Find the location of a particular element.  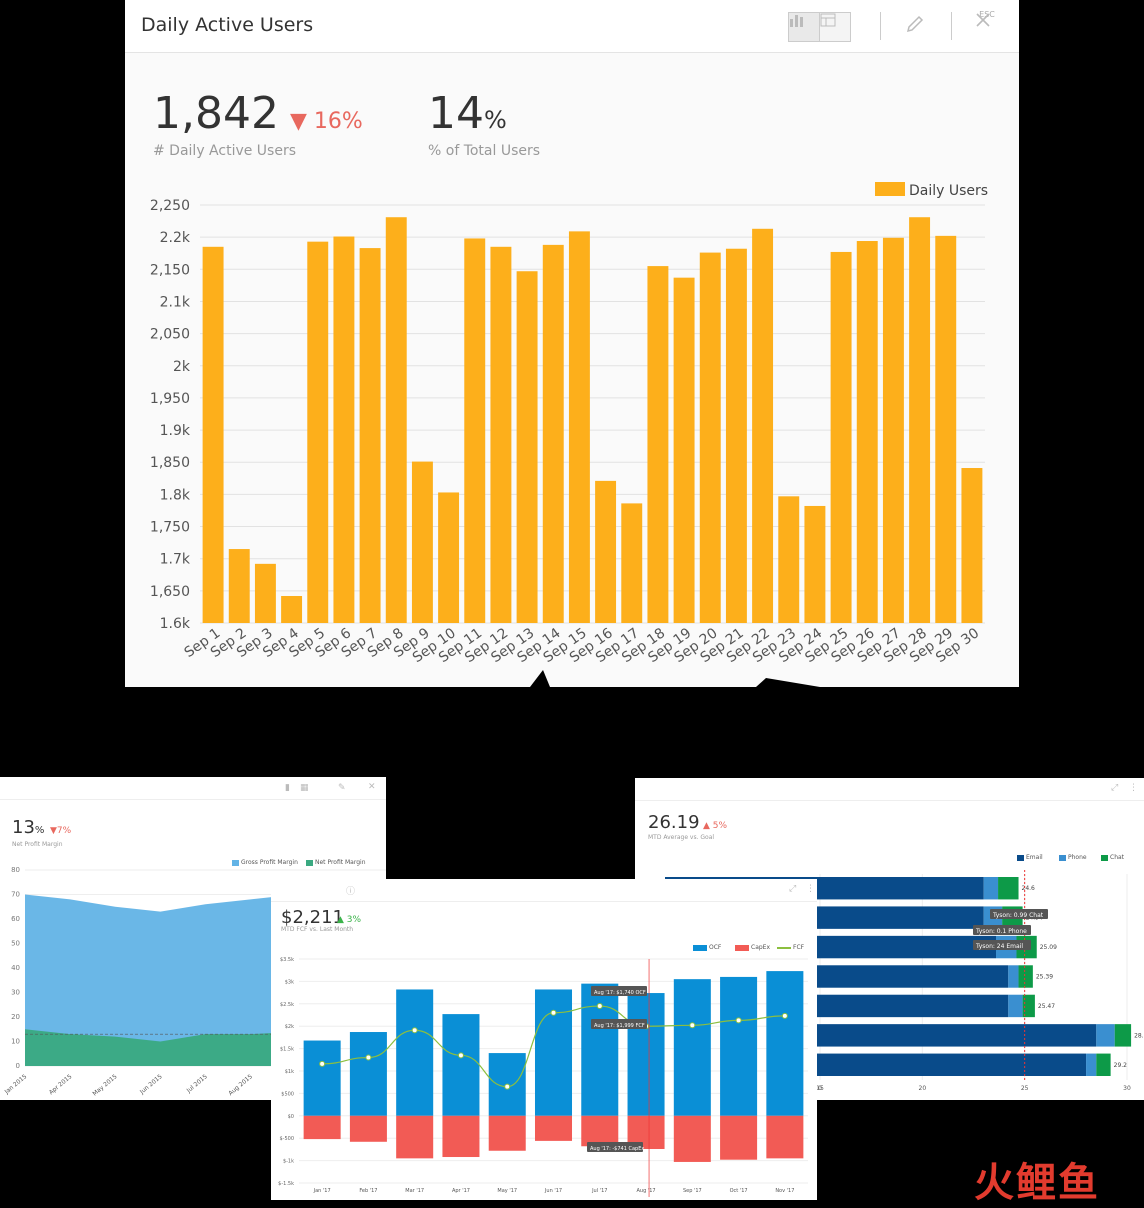

tooltip-text: Tyson: 0.1 Phone is located at coordinates (1001, 931).